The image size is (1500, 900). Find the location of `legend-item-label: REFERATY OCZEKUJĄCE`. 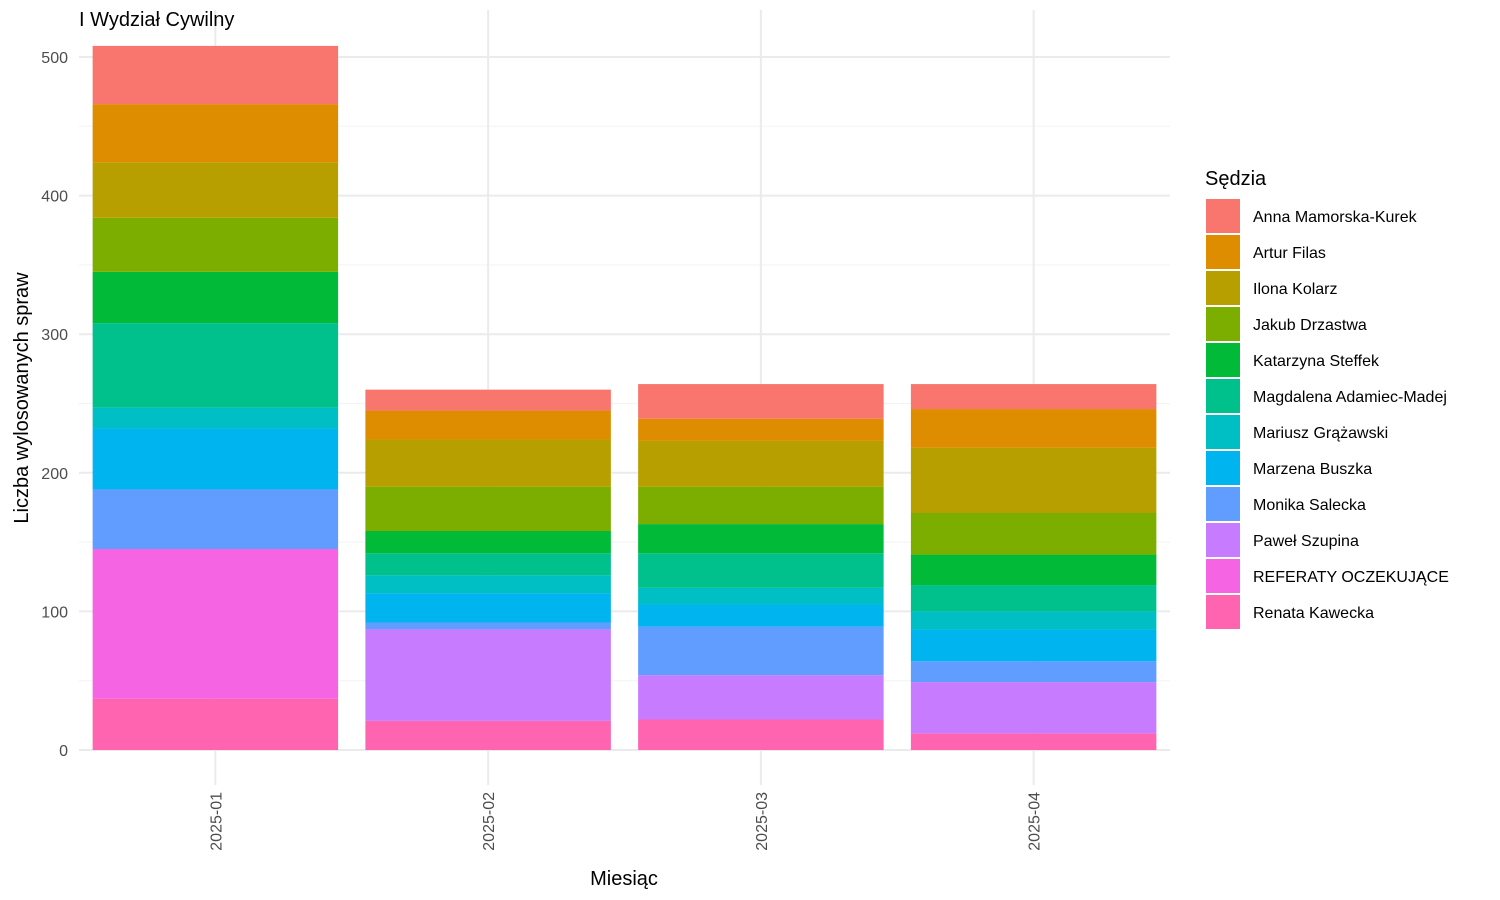

legend-item-label: REFERATY OCZEKUJĄCE is located at coordinates (1351, 577).